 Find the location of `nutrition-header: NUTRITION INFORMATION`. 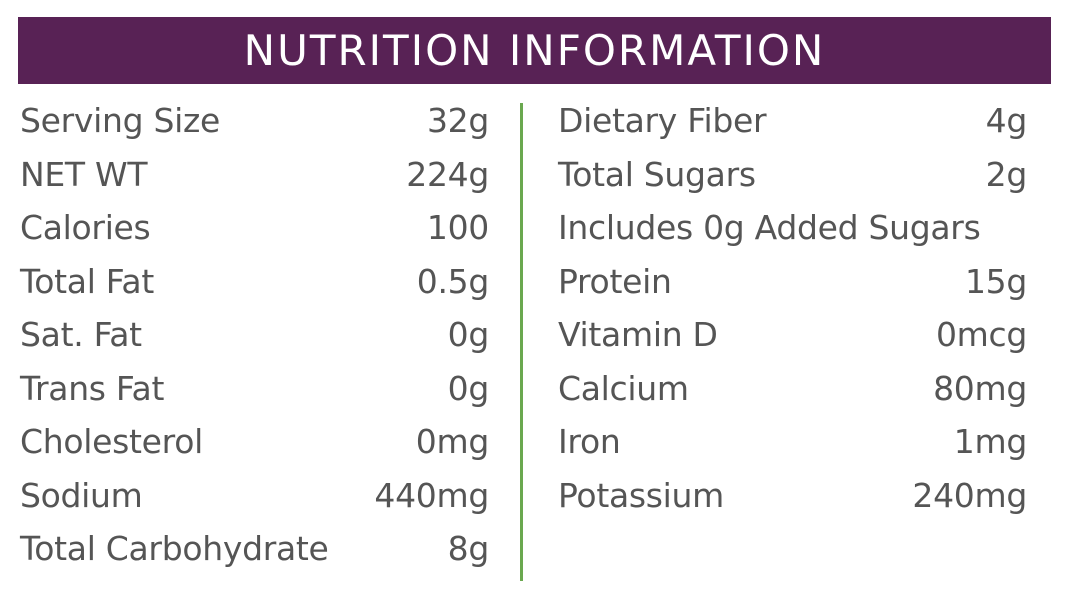

nutrition-header: NUTRITION INFORMATION is located at coordinates (534, 50).